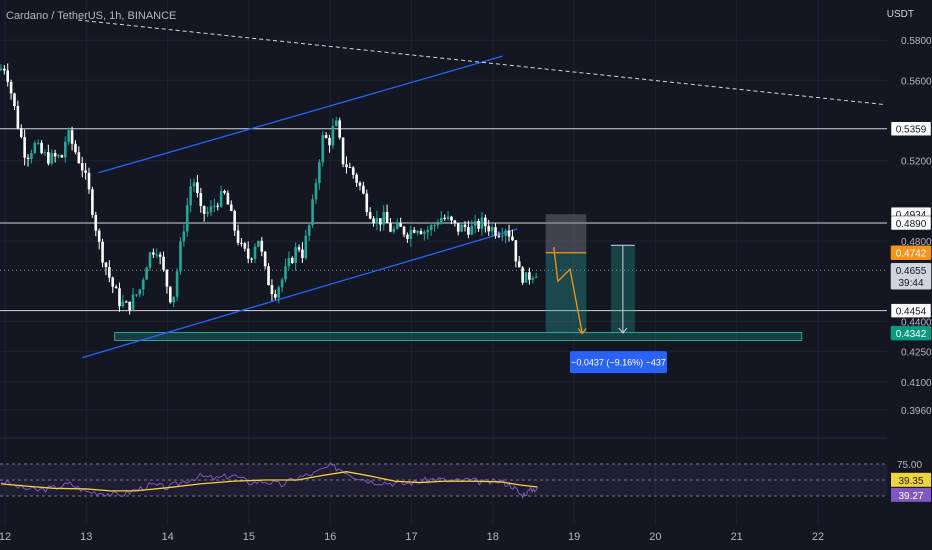 The height and width of the screenshot is (550, 932). Describe the element at coordinates (911, 215) in the screenshot. I see `price-tag-label: 0.4934` at that location.